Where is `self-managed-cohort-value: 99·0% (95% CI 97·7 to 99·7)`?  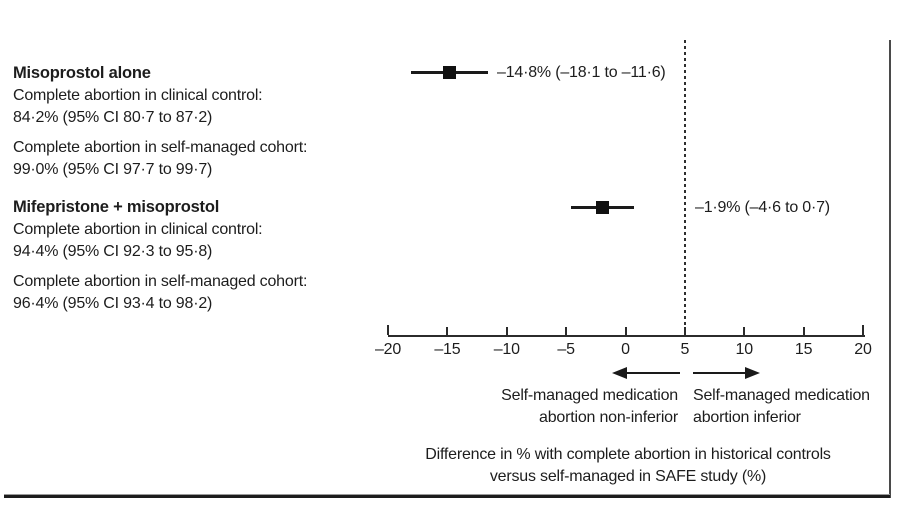
self-managed-cohort-value: 99·0% (95% CI 97·7 to 99·7) is located at coordinates (113, 169).